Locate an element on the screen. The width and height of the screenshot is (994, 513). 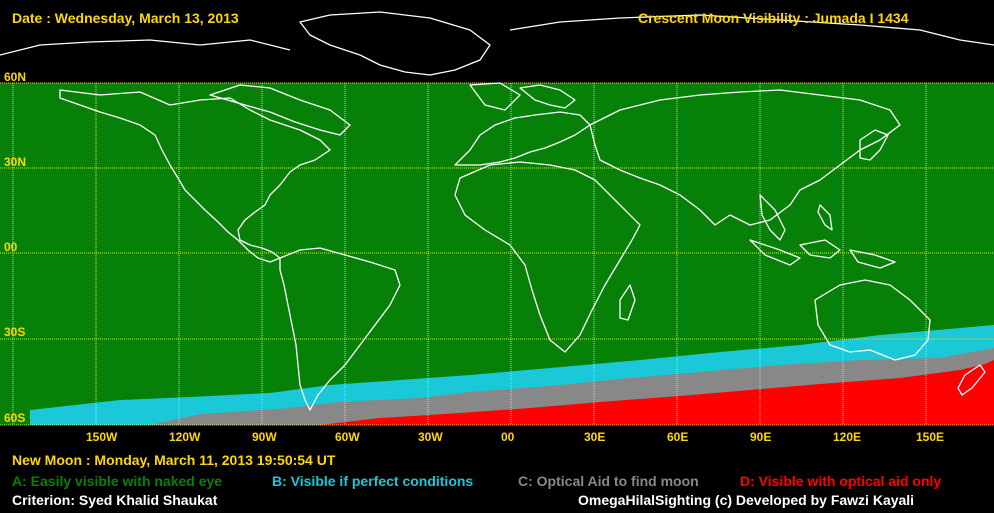
legend-b: B: Visible if perfect conditions is located at coordinates (373, 481).